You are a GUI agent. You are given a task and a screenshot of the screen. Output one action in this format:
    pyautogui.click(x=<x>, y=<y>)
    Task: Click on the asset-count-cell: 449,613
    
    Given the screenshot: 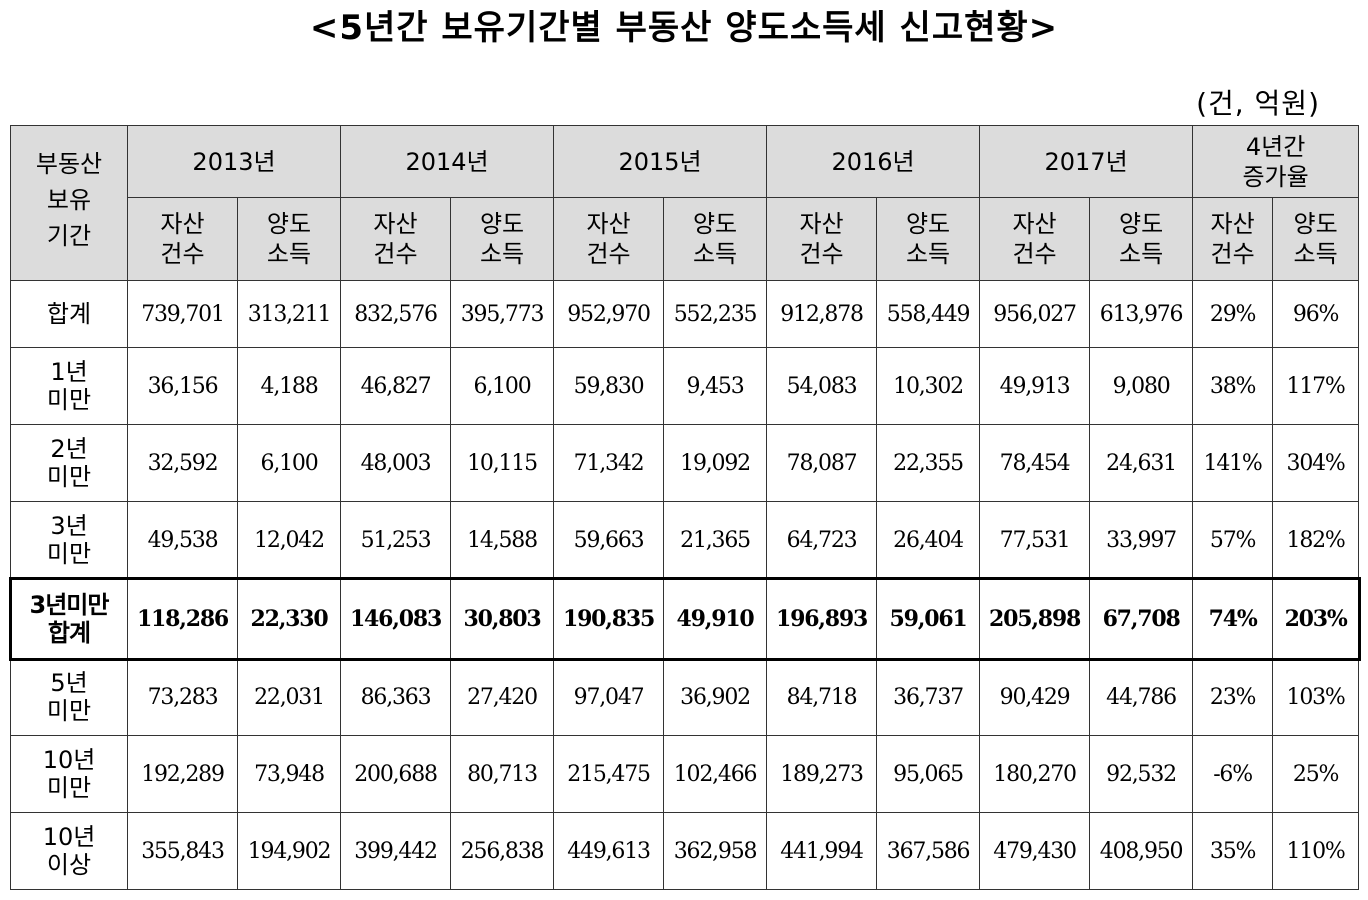 What is the action you would take?
    pyautogui.click(x=609, y=851)
    